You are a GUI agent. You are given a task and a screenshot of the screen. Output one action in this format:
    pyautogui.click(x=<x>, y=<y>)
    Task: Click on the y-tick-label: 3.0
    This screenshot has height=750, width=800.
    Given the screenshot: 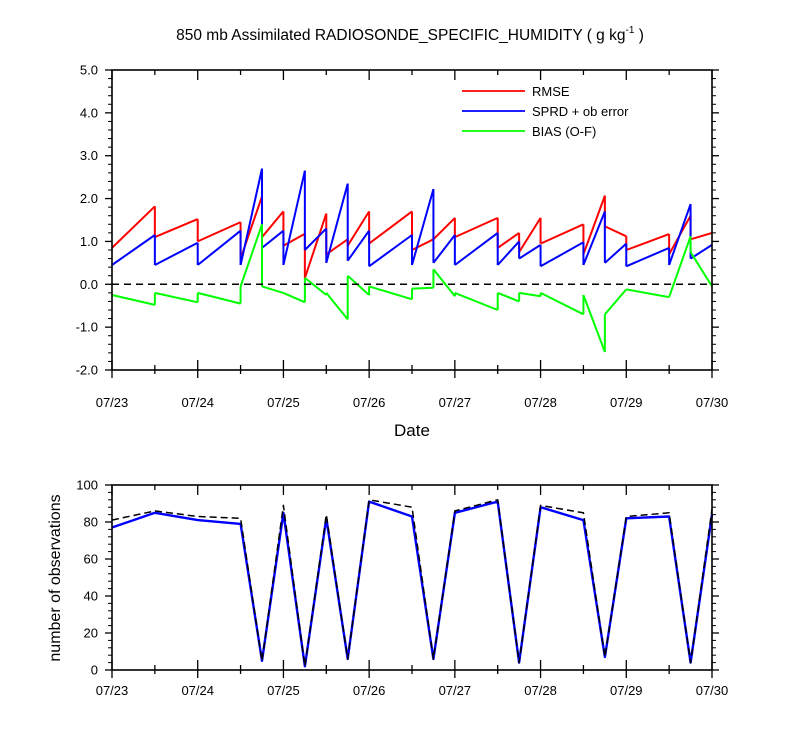 What is the action you would take?
    pyautogui.click(x=89, y=155)
    